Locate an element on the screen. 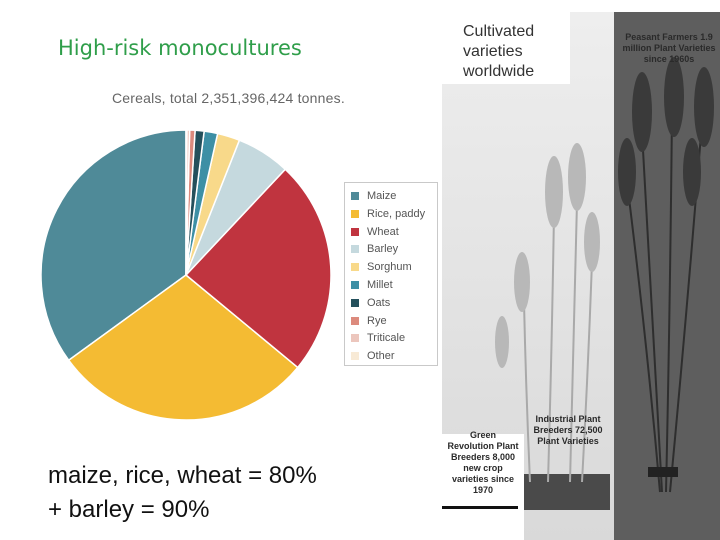 The image size is (720, 540). legend-item: Wheat is located at coordinates (375, 232).